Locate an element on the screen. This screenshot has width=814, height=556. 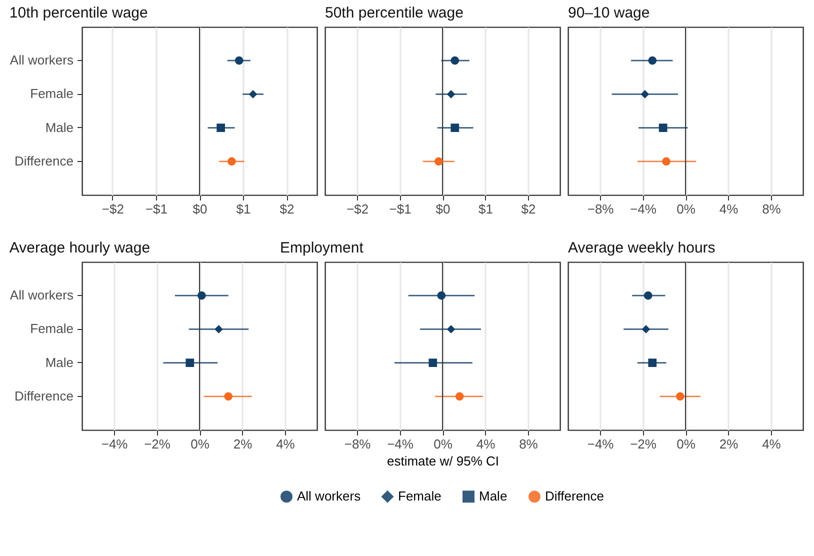
chart-title: 90–10 wage is located at coordinates (609, 13).